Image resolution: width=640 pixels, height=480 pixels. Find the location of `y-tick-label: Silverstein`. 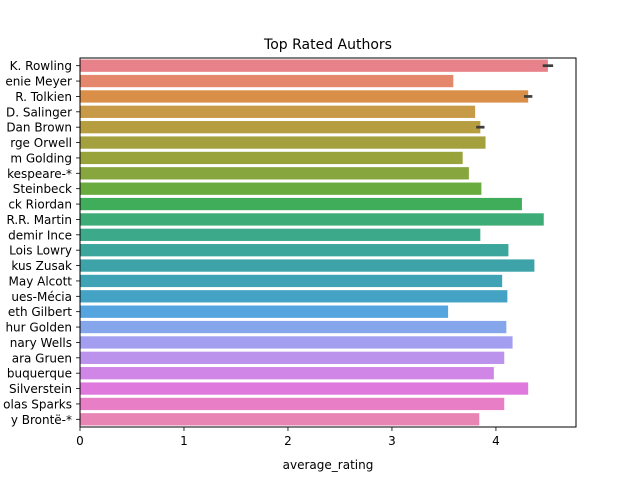

y-tick-label: Silverstein is located at coordinates (40, 389).